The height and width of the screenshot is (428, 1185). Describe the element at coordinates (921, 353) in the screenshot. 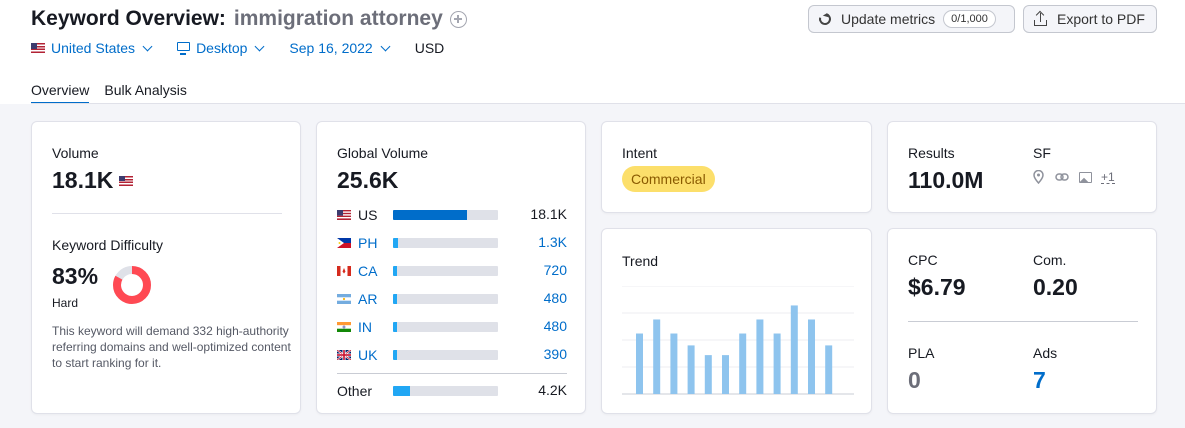

I see `pla-label: PLA` at that location.